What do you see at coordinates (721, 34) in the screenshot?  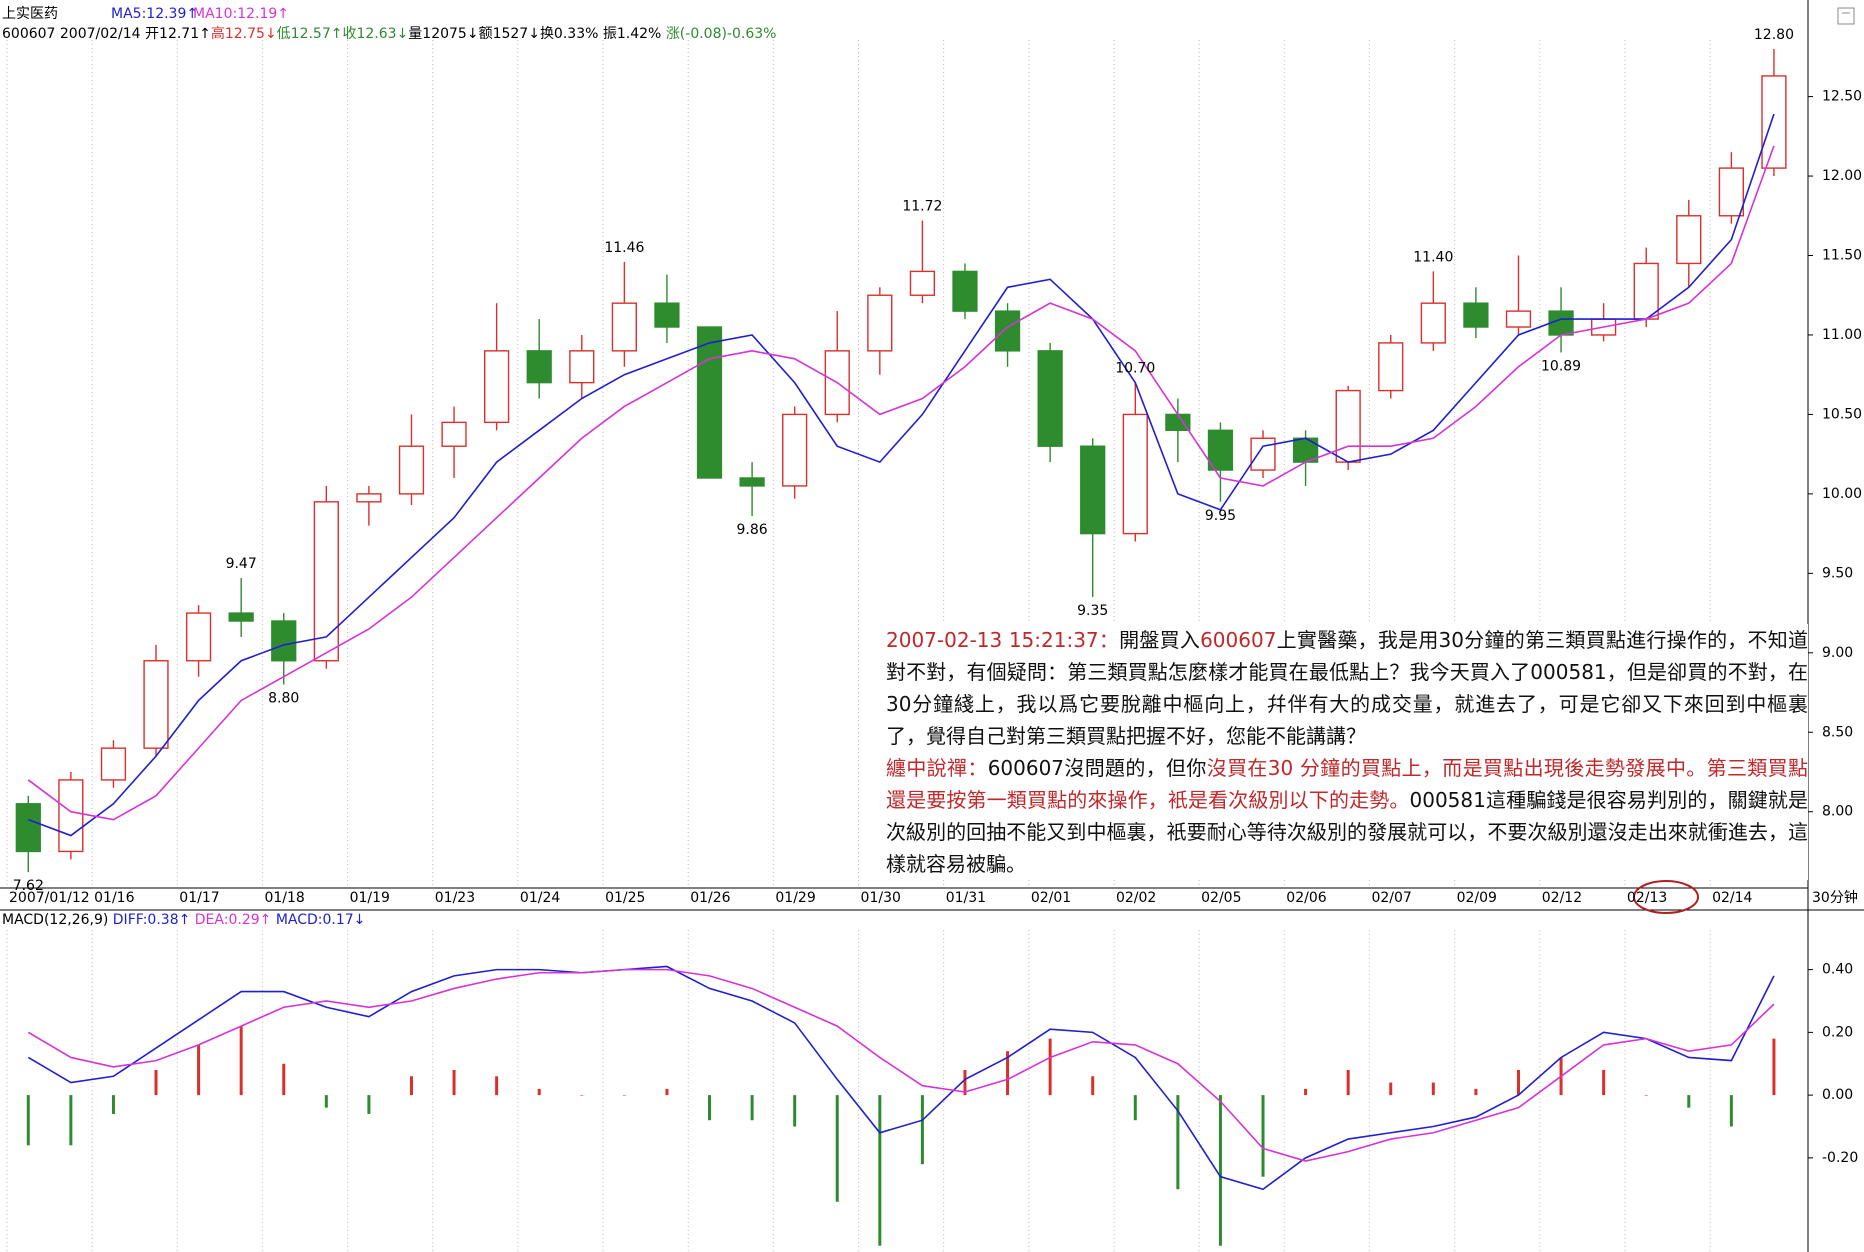 I see `header-item: 涨(-0.08)-0.63%` at bounding box center [721, 34].